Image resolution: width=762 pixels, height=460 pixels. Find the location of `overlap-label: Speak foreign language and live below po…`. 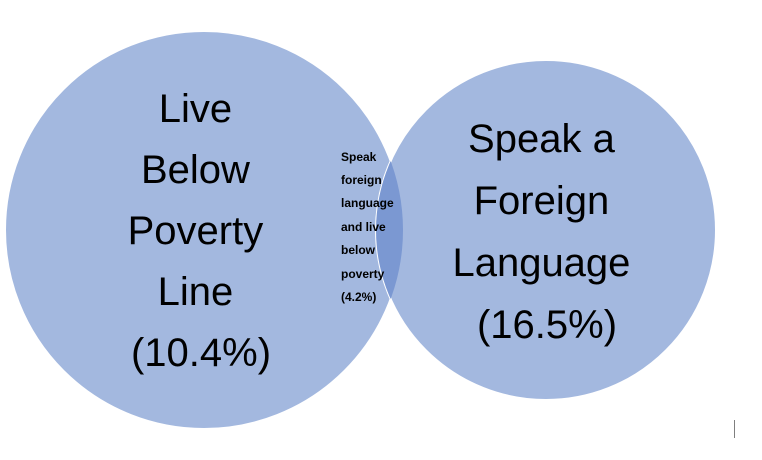

overlap-label: Speak foreign language and live below po… is located at coordinates (369, 227).